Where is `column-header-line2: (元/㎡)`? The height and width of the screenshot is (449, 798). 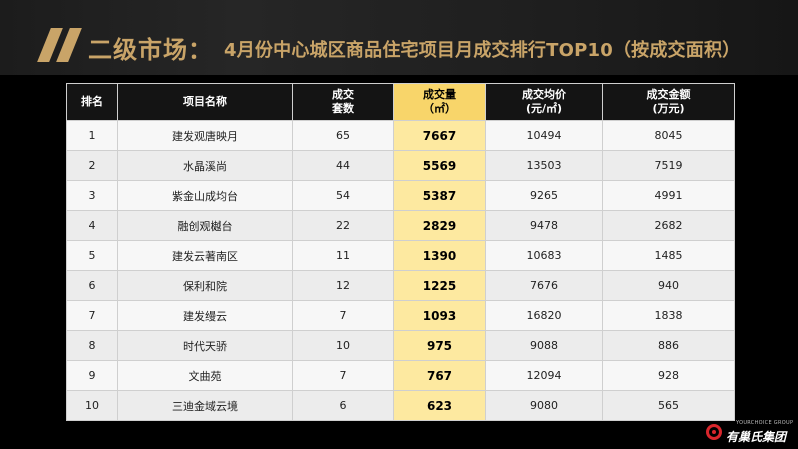
column-header-line2: (元/㎡) is located at coordinates (544, 108).